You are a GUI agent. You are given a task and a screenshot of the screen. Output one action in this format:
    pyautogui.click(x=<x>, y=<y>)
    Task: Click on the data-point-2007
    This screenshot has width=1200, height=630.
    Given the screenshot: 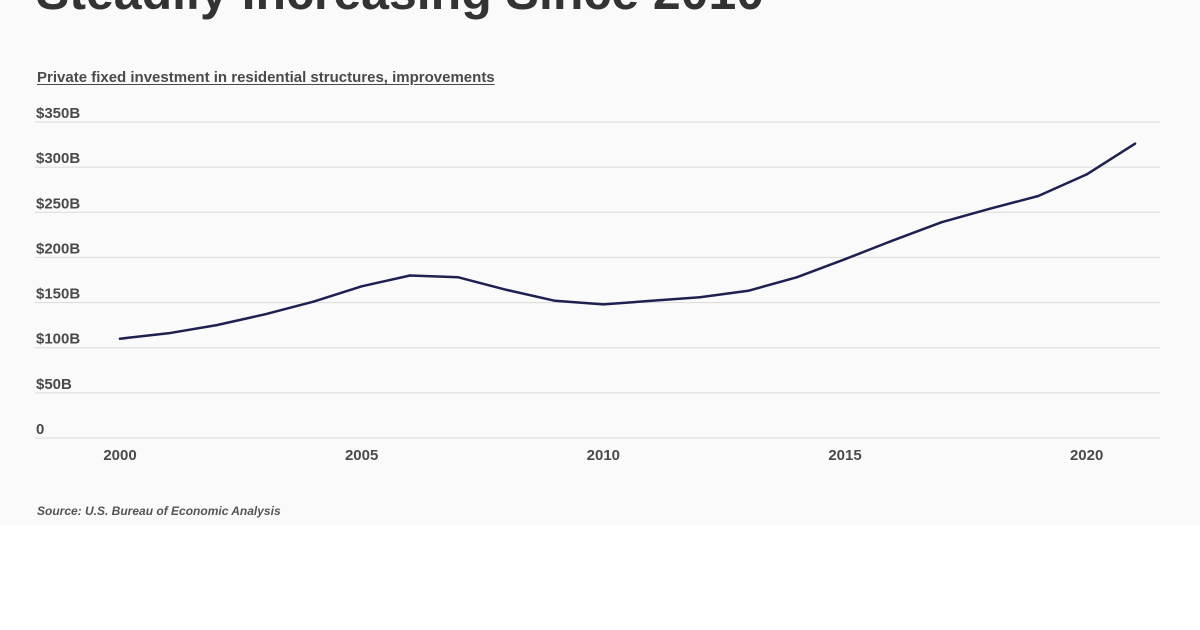 What is the action you would take?
    pyautogui.click(x=458, y=277)
    